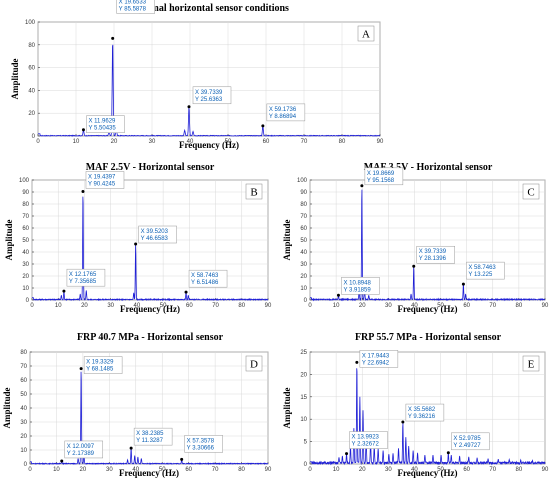 The width and height of the screenshot is (550, 492). I want to click on data-tip-x: X 19.8669, so click(381, 174).